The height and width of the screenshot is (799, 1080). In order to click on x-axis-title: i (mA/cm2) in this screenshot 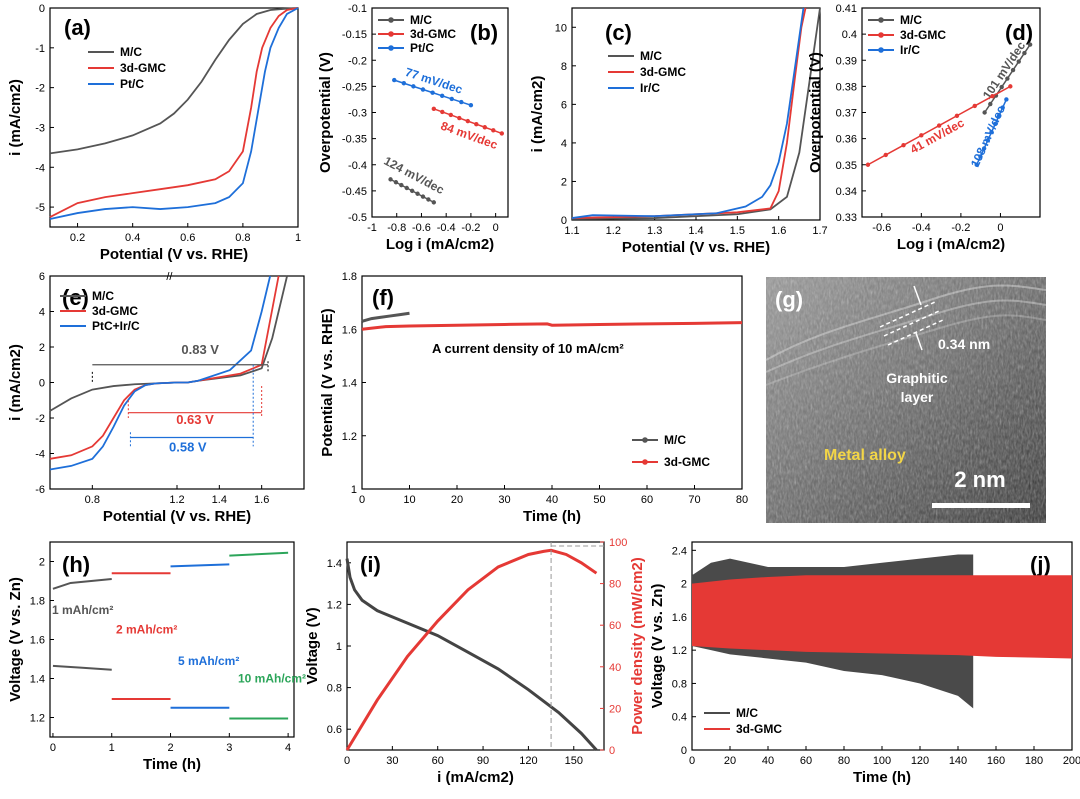, I will do `click(475, 777)`.